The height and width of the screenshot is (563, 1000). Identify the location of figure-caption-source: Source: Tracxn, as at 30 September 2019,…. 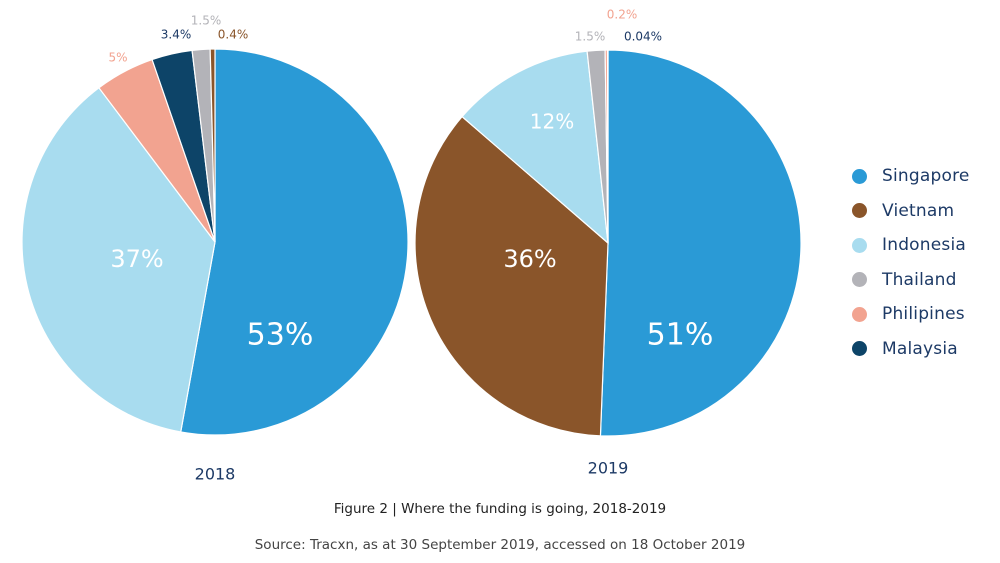
(500, 545).